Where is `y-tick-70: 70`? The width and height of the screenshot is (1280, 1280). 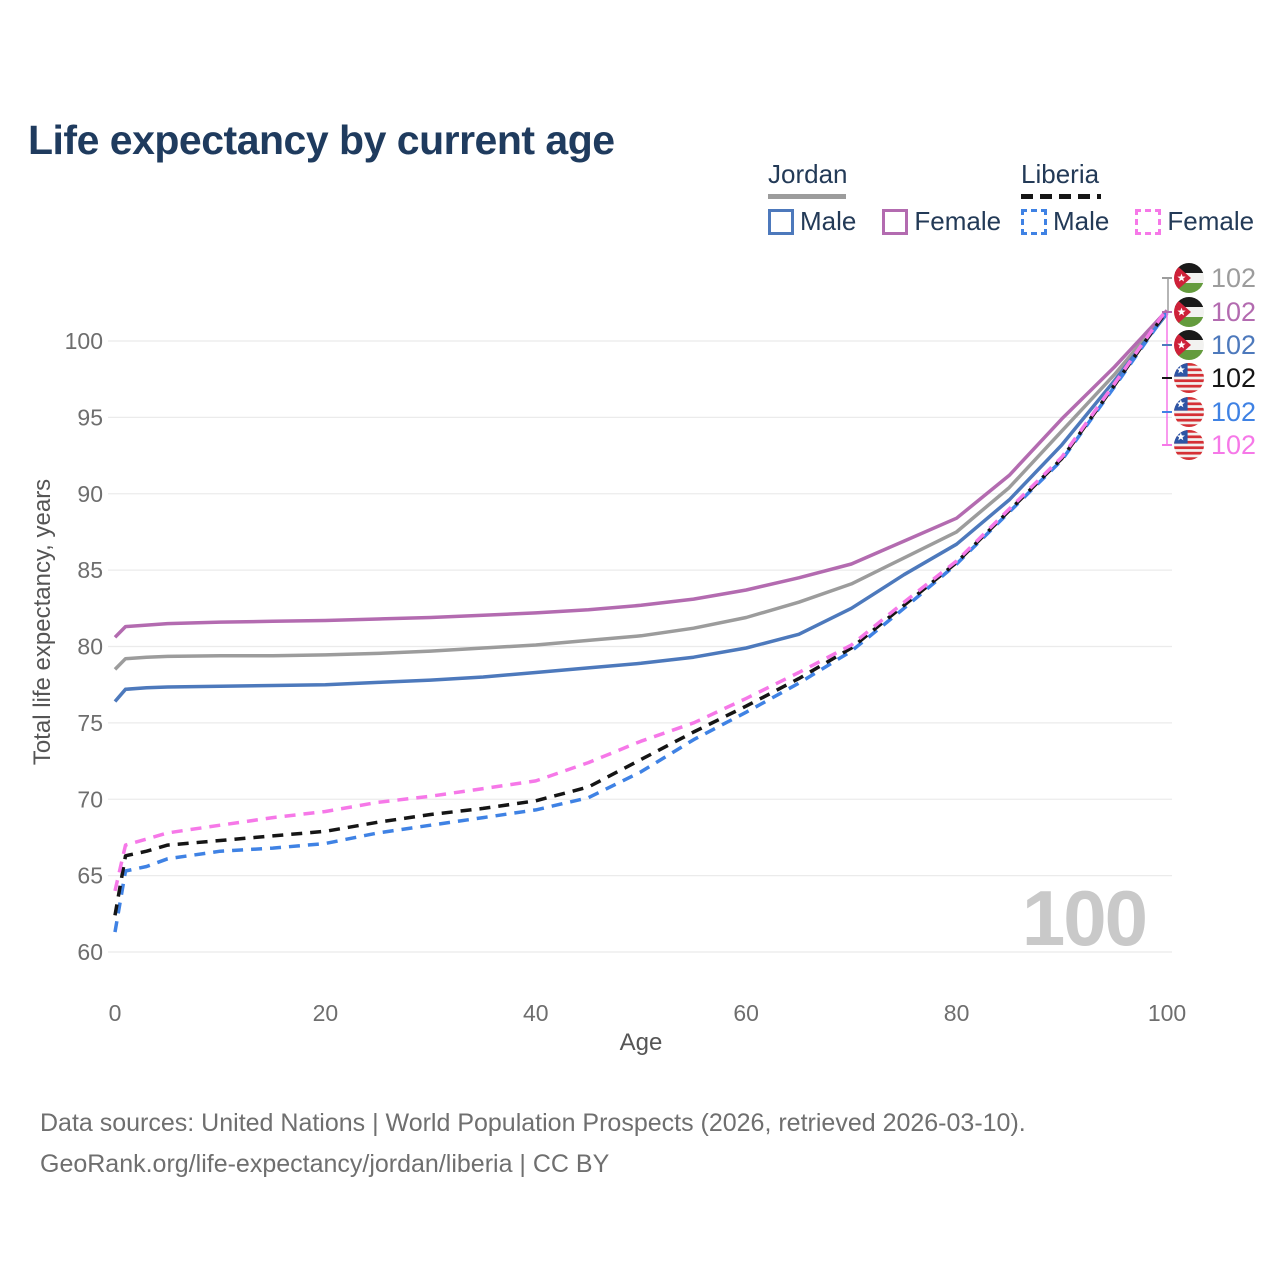
y-tick-70: 70 is located at coordinates (90, 799).